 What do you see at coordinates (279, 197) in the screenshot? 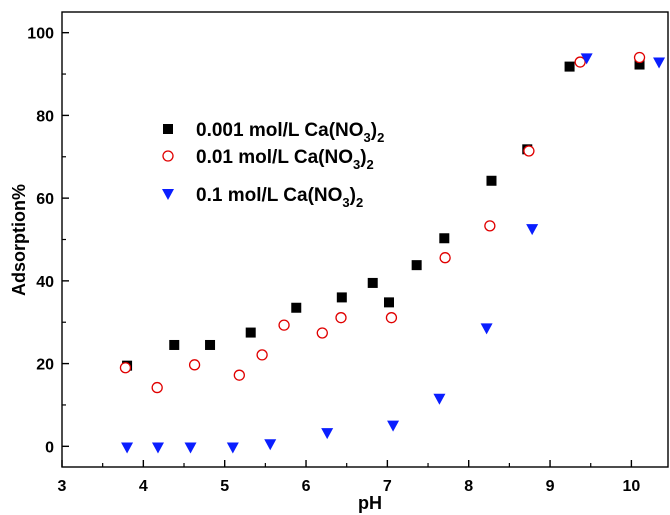
I see `legend-label: 0.1 mol/L Ca(NO3)2` at bounding box center [279, 197].